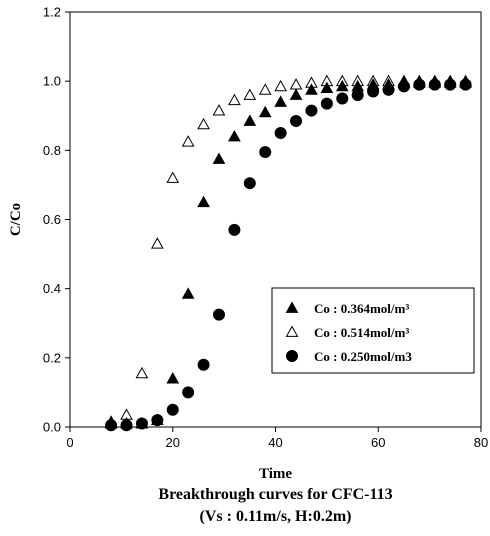 This screenshot has height=536, width=490. What do you see at coordinates (378, 442) in the screenshot?
I see `x-tick-label: 60` at bounding box center [378, 442].